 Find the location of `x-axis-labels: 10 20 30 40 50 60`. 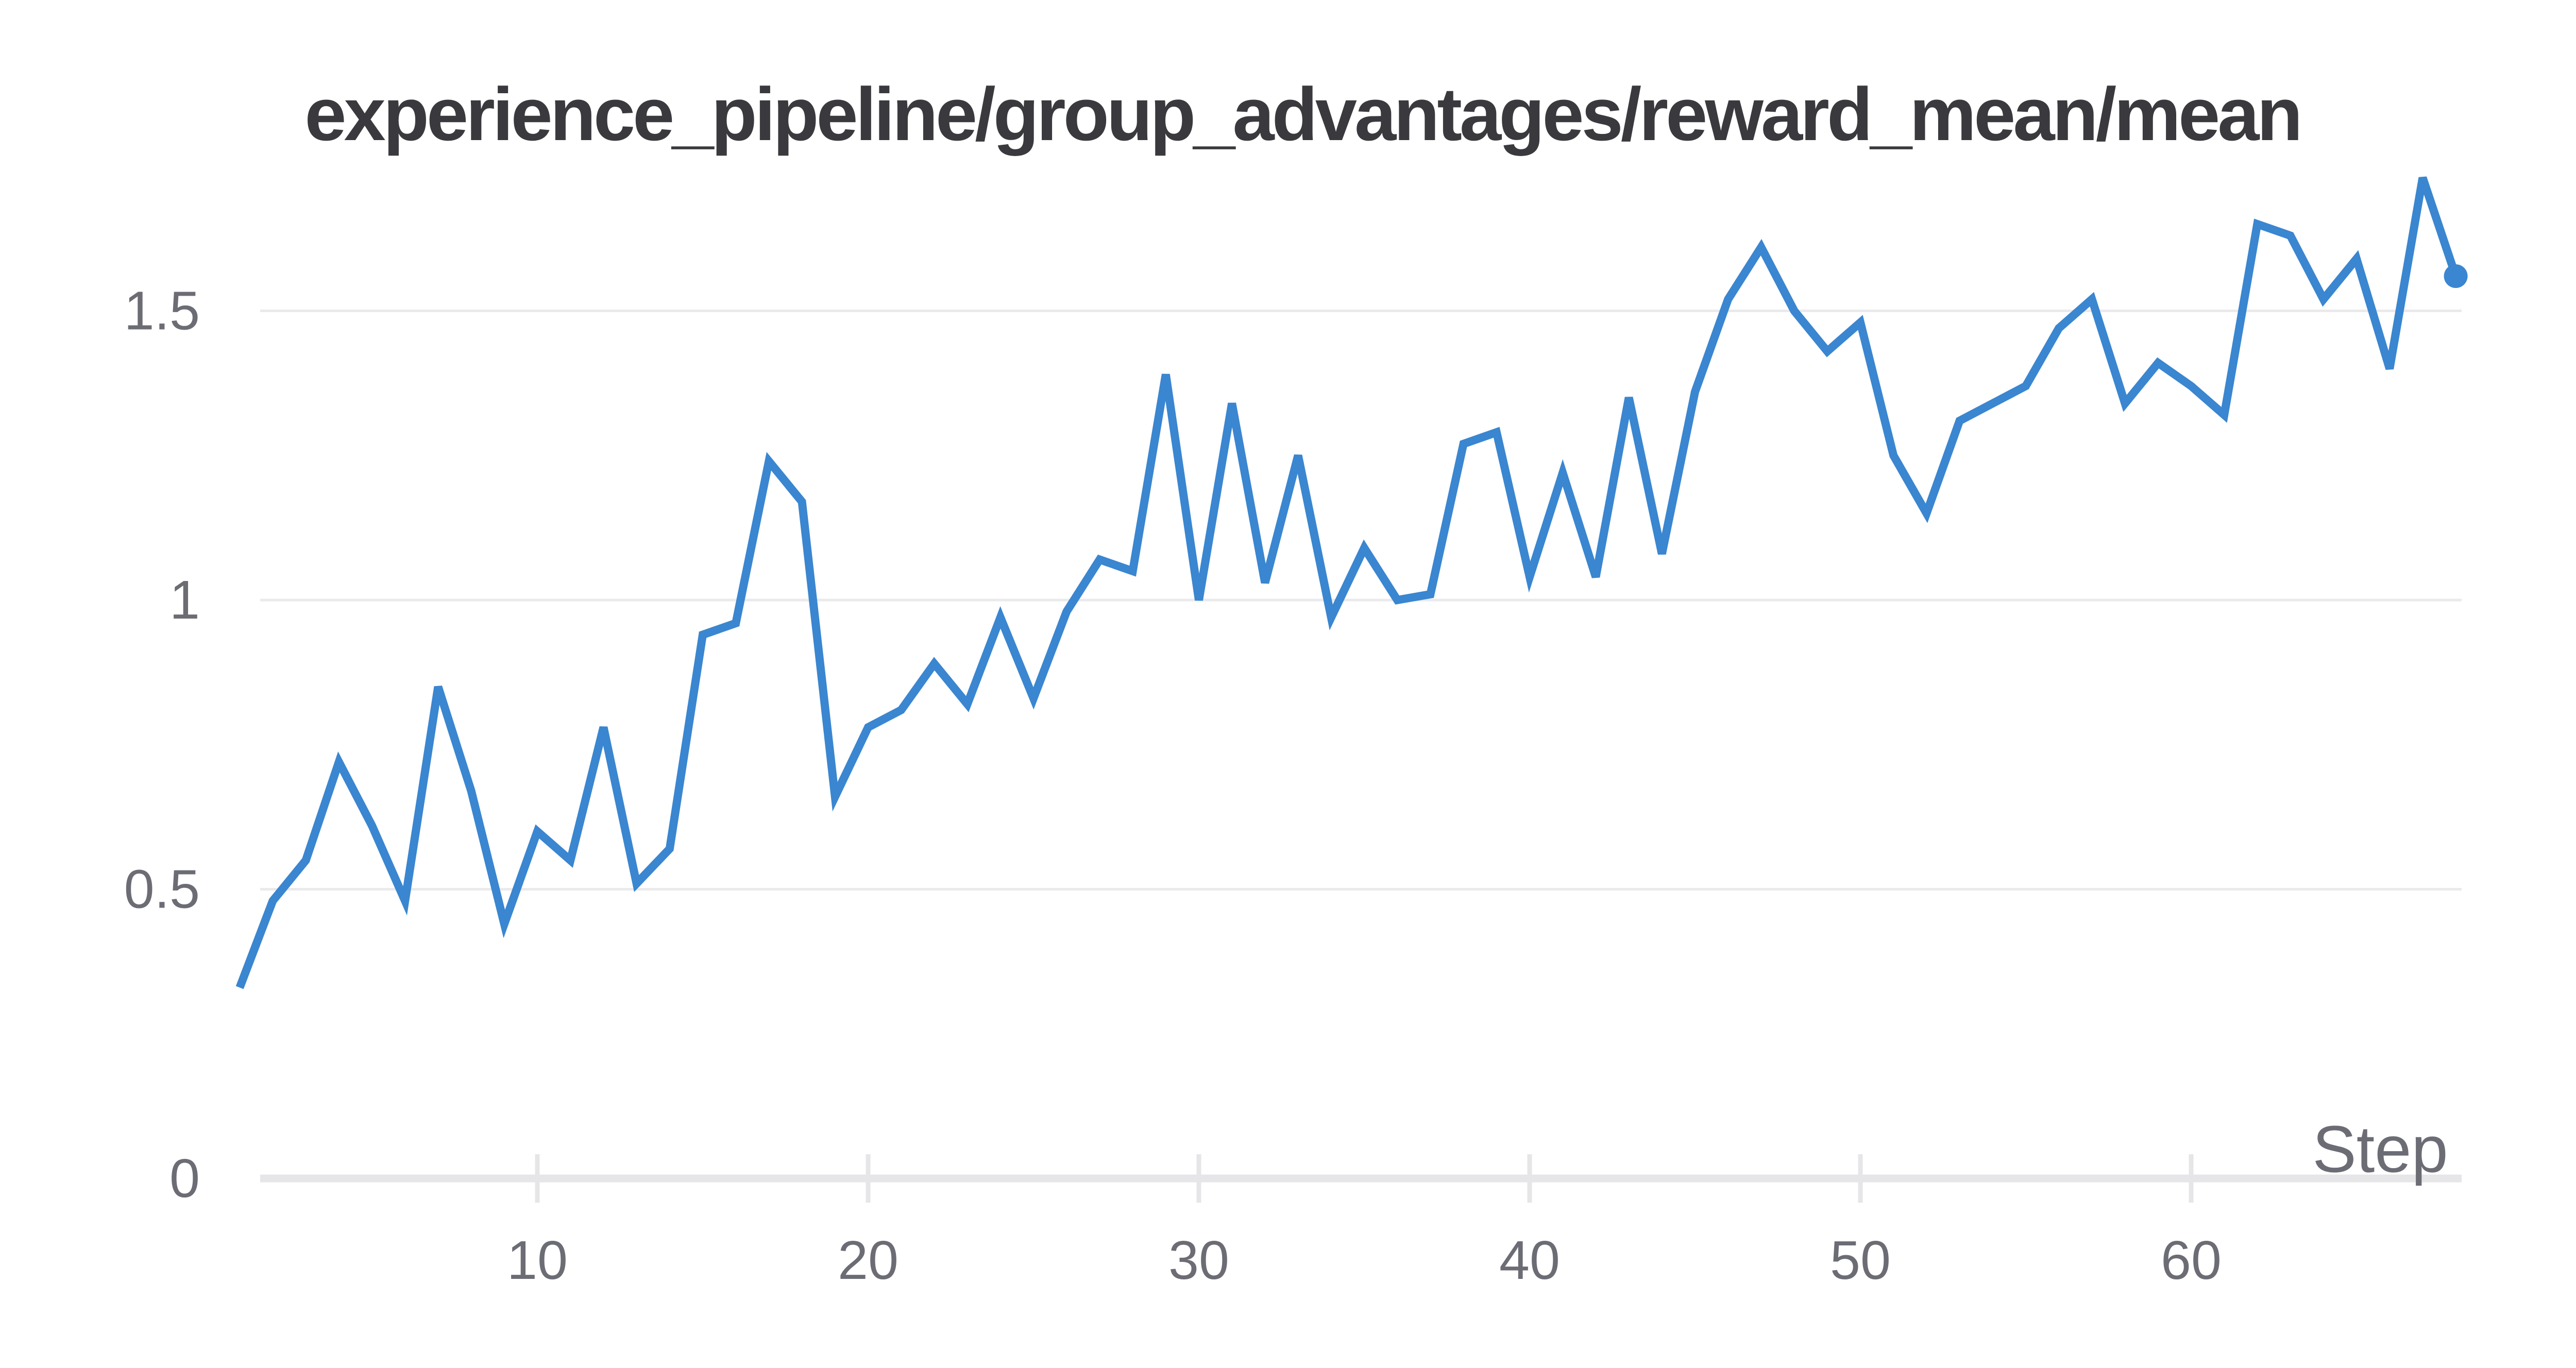

x-axis-labels: 10 20 30 40 50 60 is located at coordinates (1364, 1260).